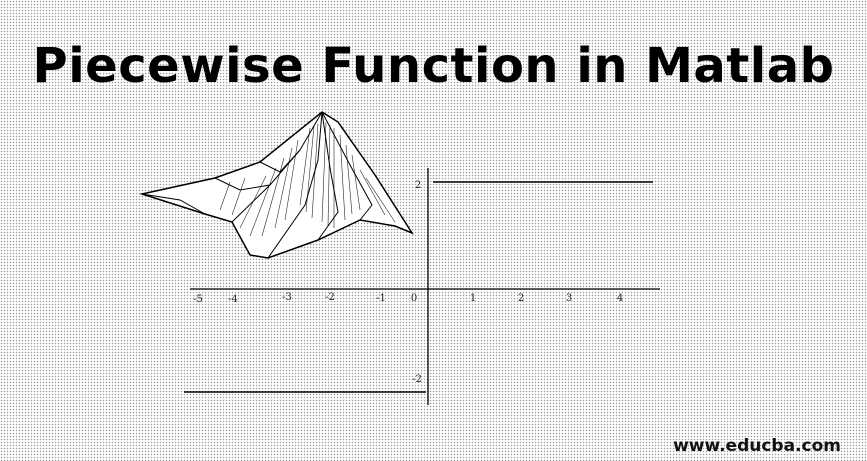 The height and width of the screenshot is (461, 867). Describe the element at coordinates (433, 66) in the screenshot. I see `page-title: Piecewise Function in Matlab` at that location.